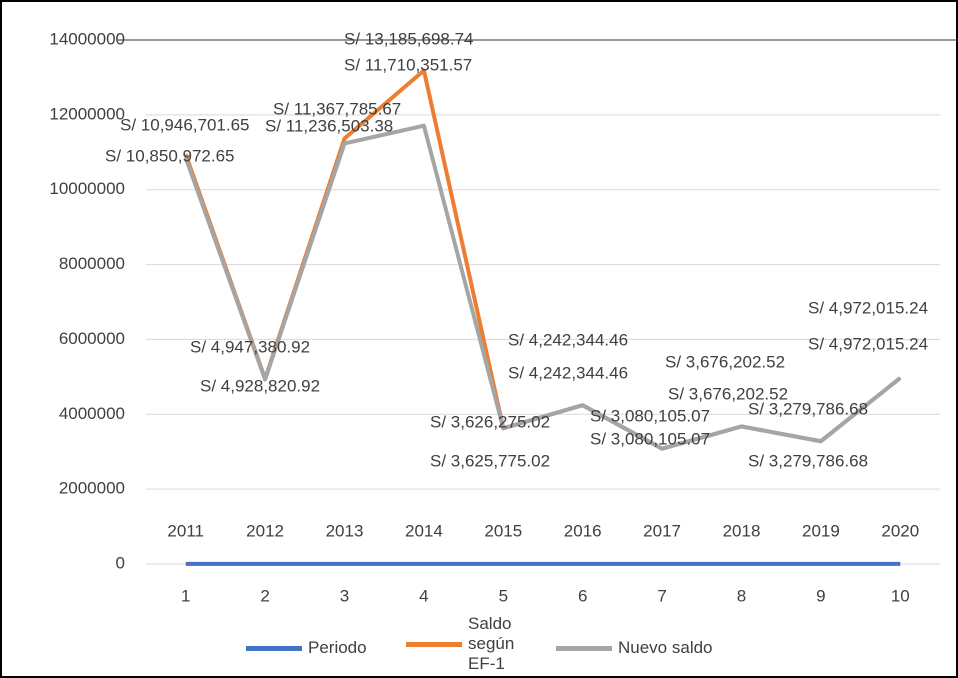 This screenshot has width=958, height=678. I want to click on data-label: 2019, so click(821, 530).